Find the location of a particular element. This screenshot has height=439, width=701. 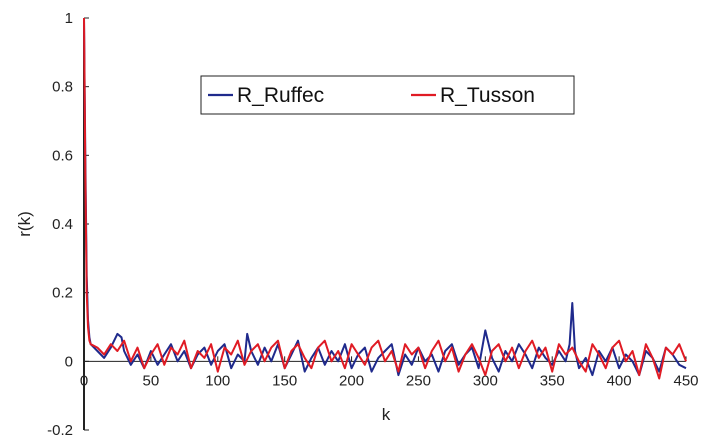

x-tick-label: 100 is located at coordinates (217, 380).